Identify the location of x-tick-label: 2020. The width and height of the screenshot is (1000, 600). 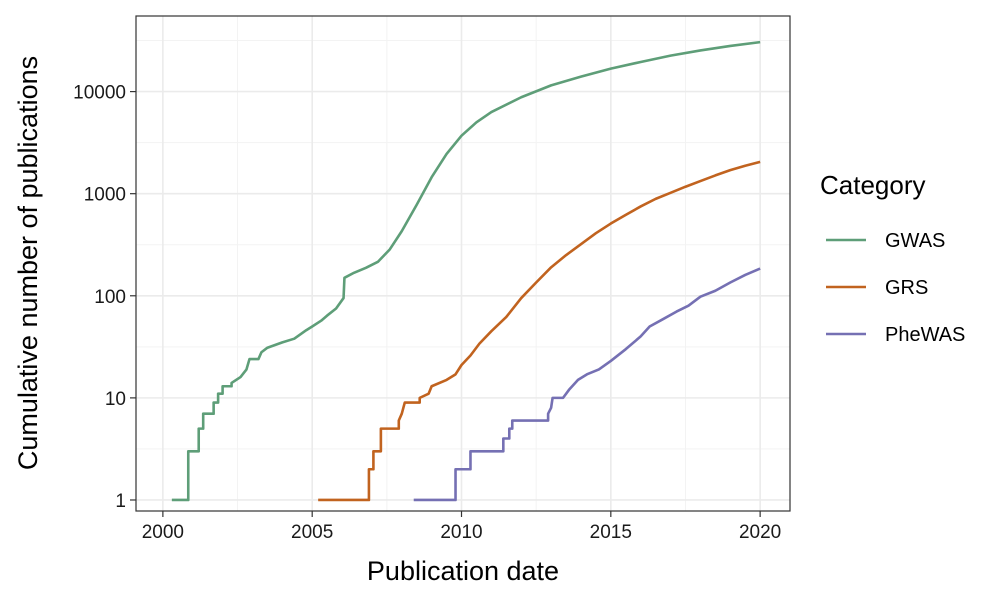
(760, 532).